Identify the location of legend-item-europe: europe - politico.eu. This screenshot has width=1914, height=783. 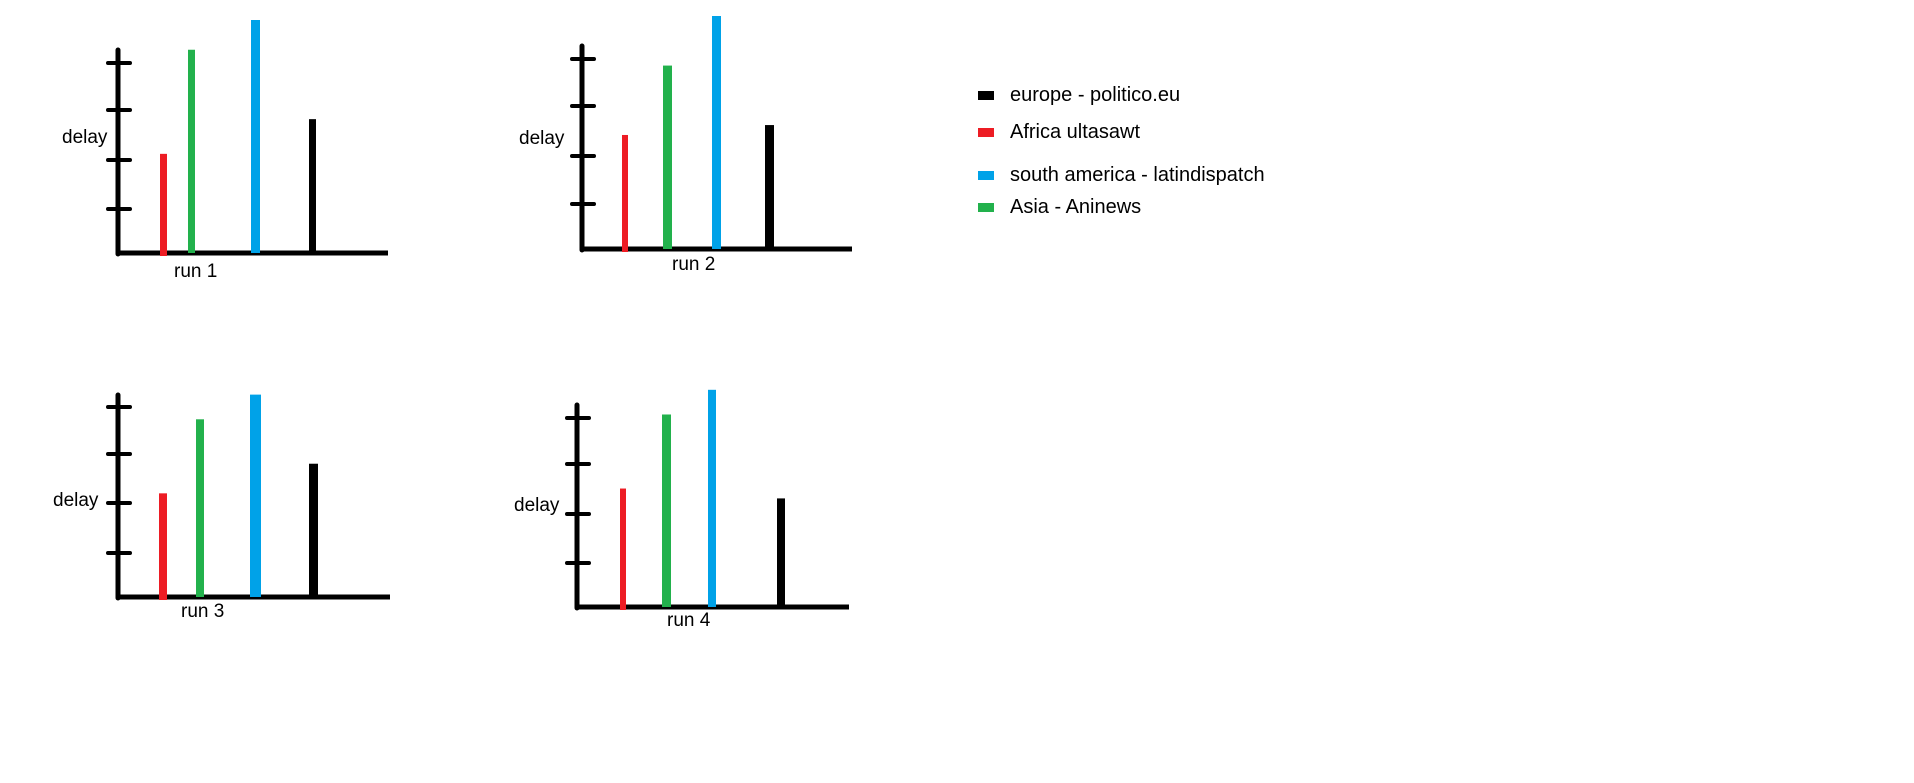
(1079, 95).